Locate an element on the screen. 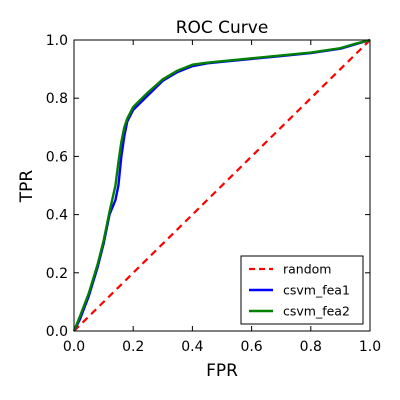 The height and width of the screenshot is (400, 400). x-tick-label: 0.6 is located at coordinates (251, 347).